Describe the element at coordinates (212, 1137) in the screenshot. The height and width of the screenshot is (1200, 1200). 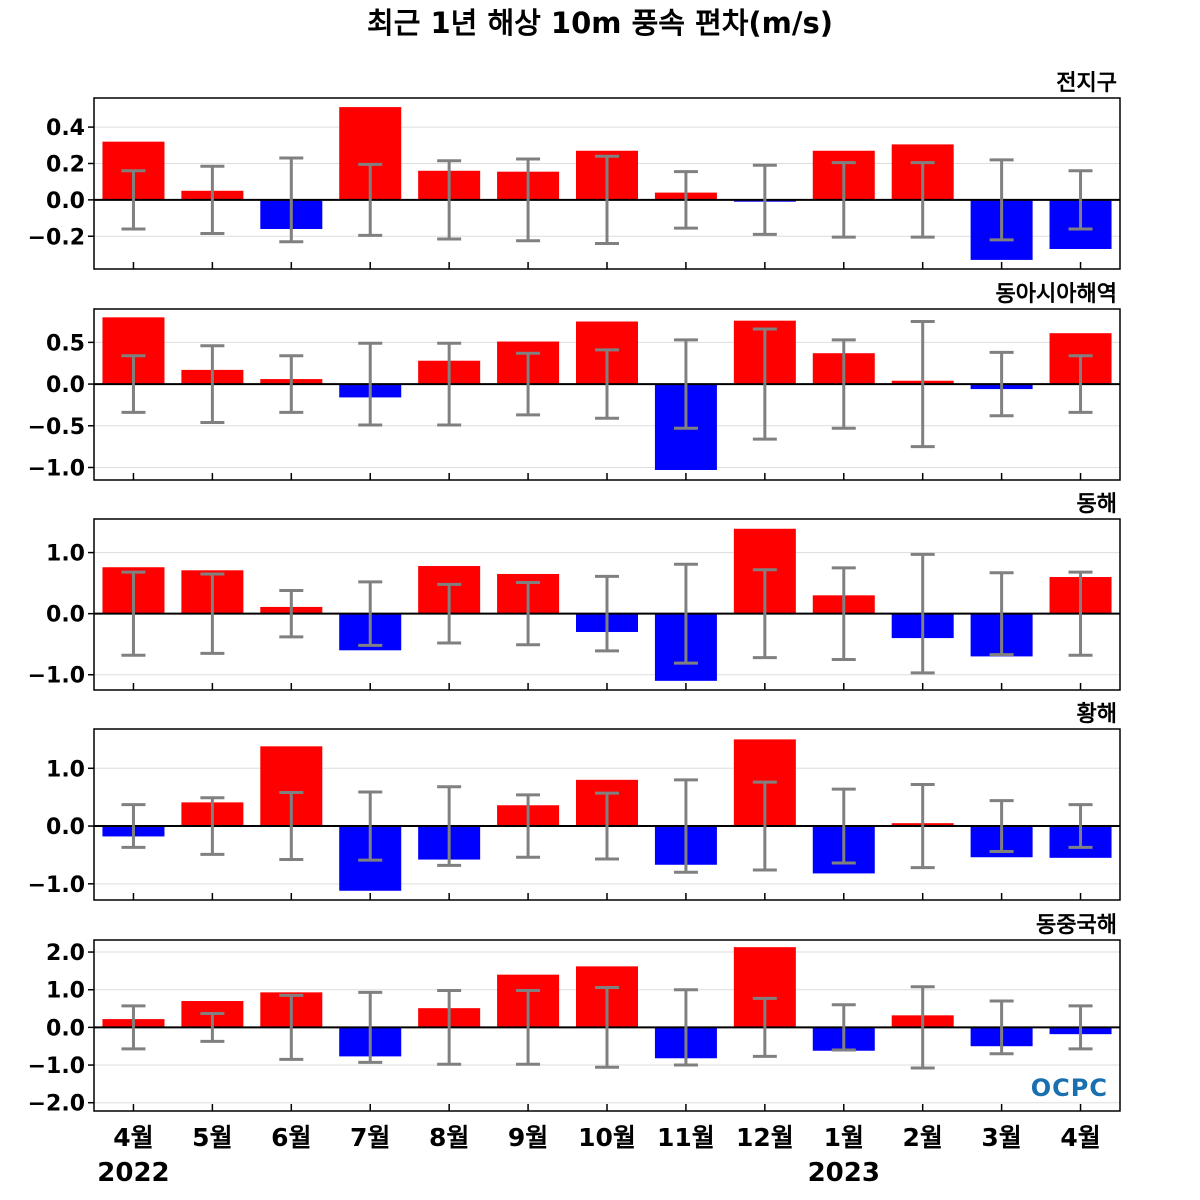
I see `x-tick-label: 5월` at that location.